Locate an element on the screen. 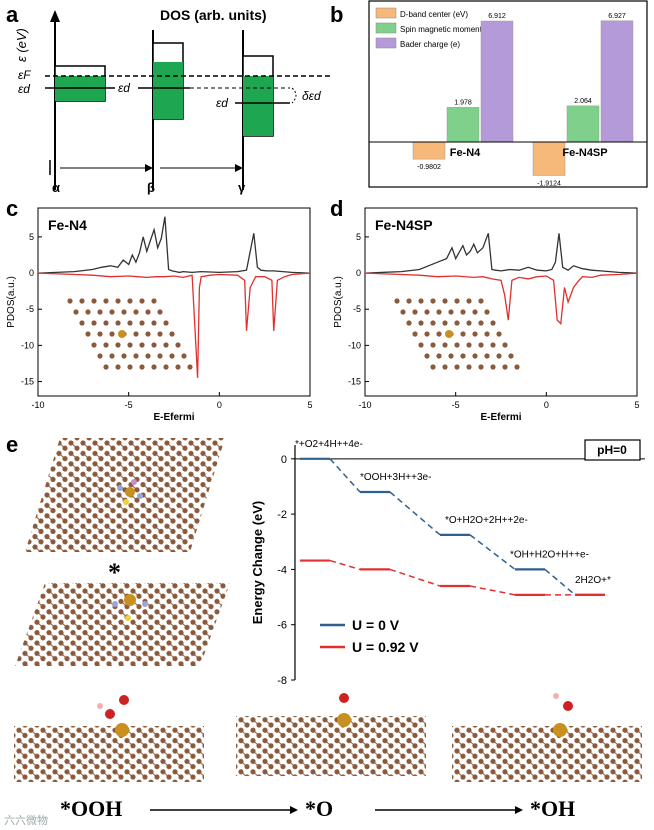 The image size is (654, 830). series-line-spin-up is located at coordinates (174, 245).